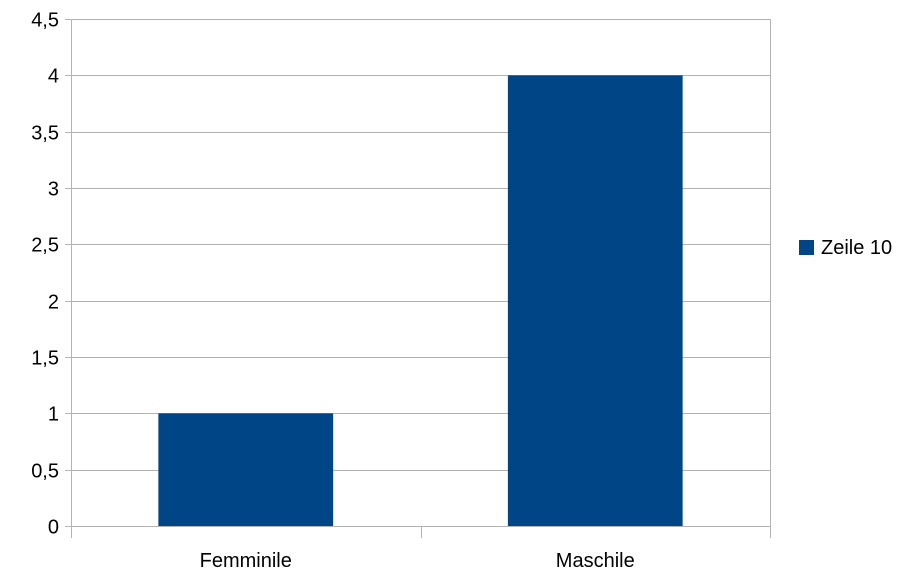 This screenshot has width=919, height=586. I want to click on x-tick-label: Femminile, so click(246, 561).